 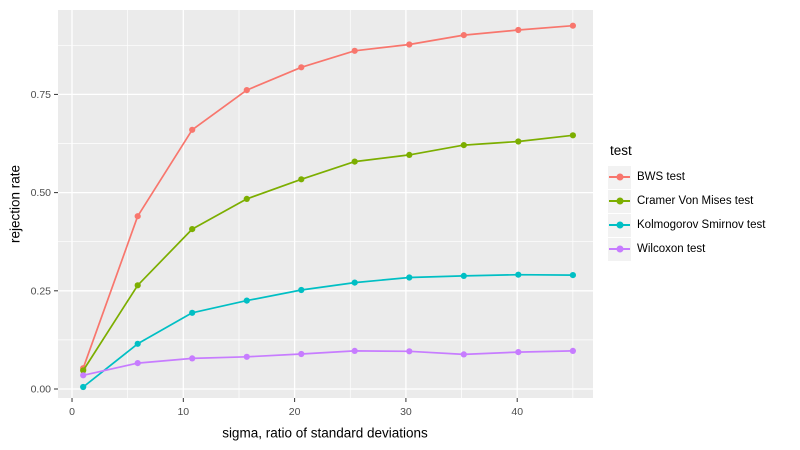 What do you see at coordinates (621, 150) in the screenshot?
I see `legend-title: test` at bounding box center [621, 150].